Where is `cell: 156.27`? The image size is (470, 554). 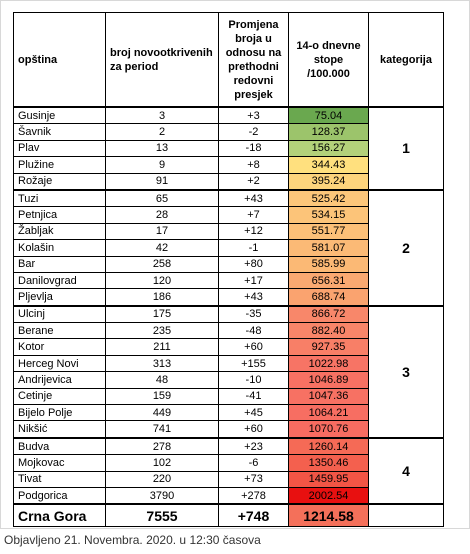
cell: 156.27 is located at coordinates (328, 148).